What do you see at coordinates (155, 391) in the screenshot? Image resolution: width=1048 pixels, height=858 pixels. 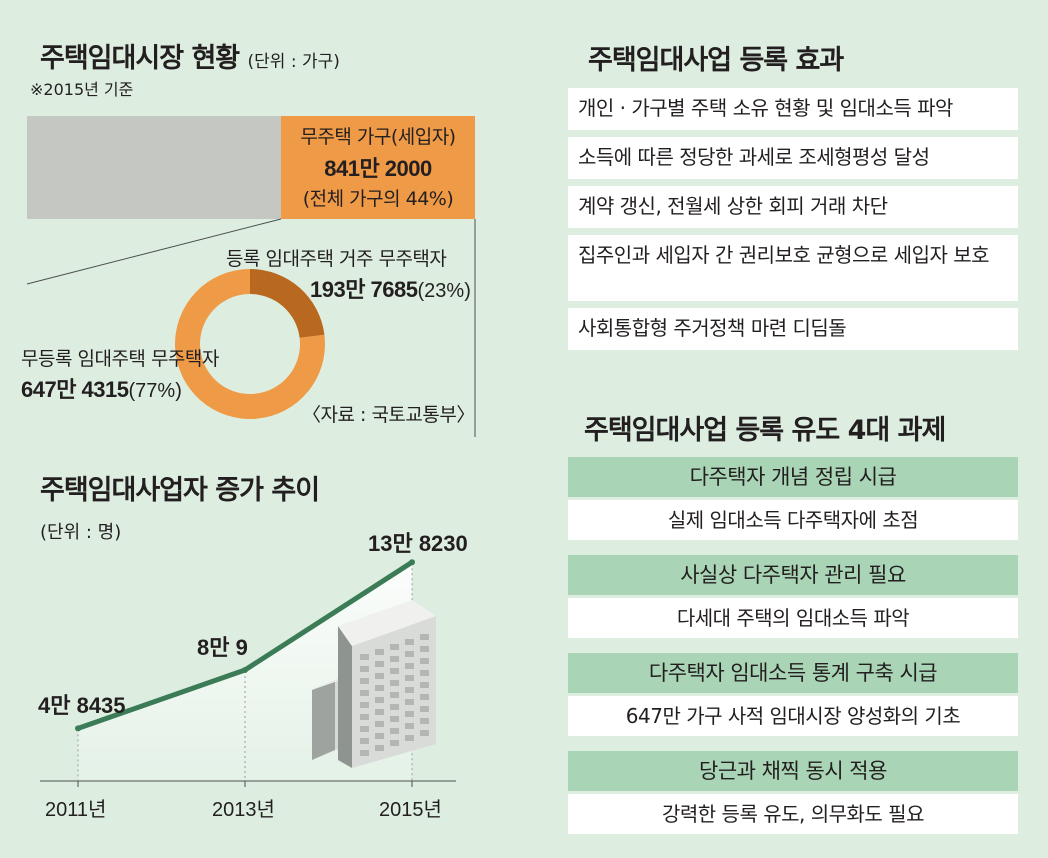 I see `unregistered-pct: (77%)` at bounding box center [155, 391].